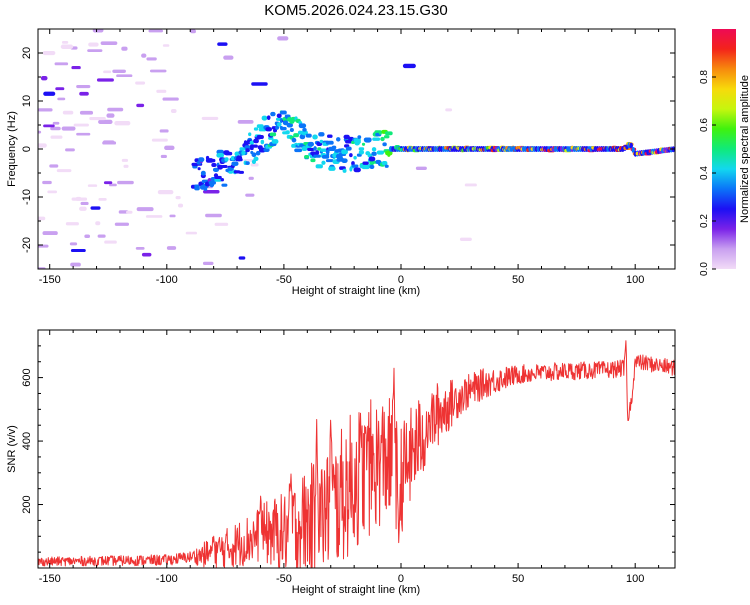  Describe the element at coordinates (704, 221) in the screenshot. I see `colorbar-tick-label: 0.2` at that location.